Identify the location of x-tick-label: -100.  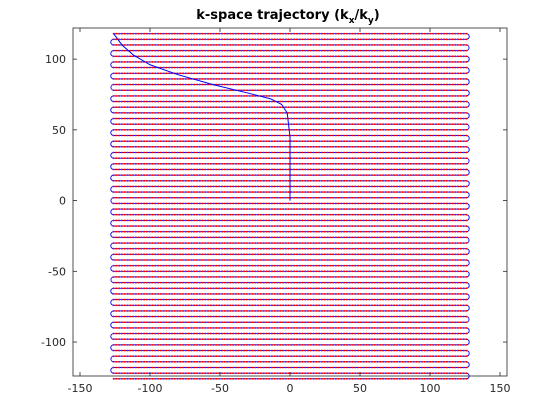
(150, 388).